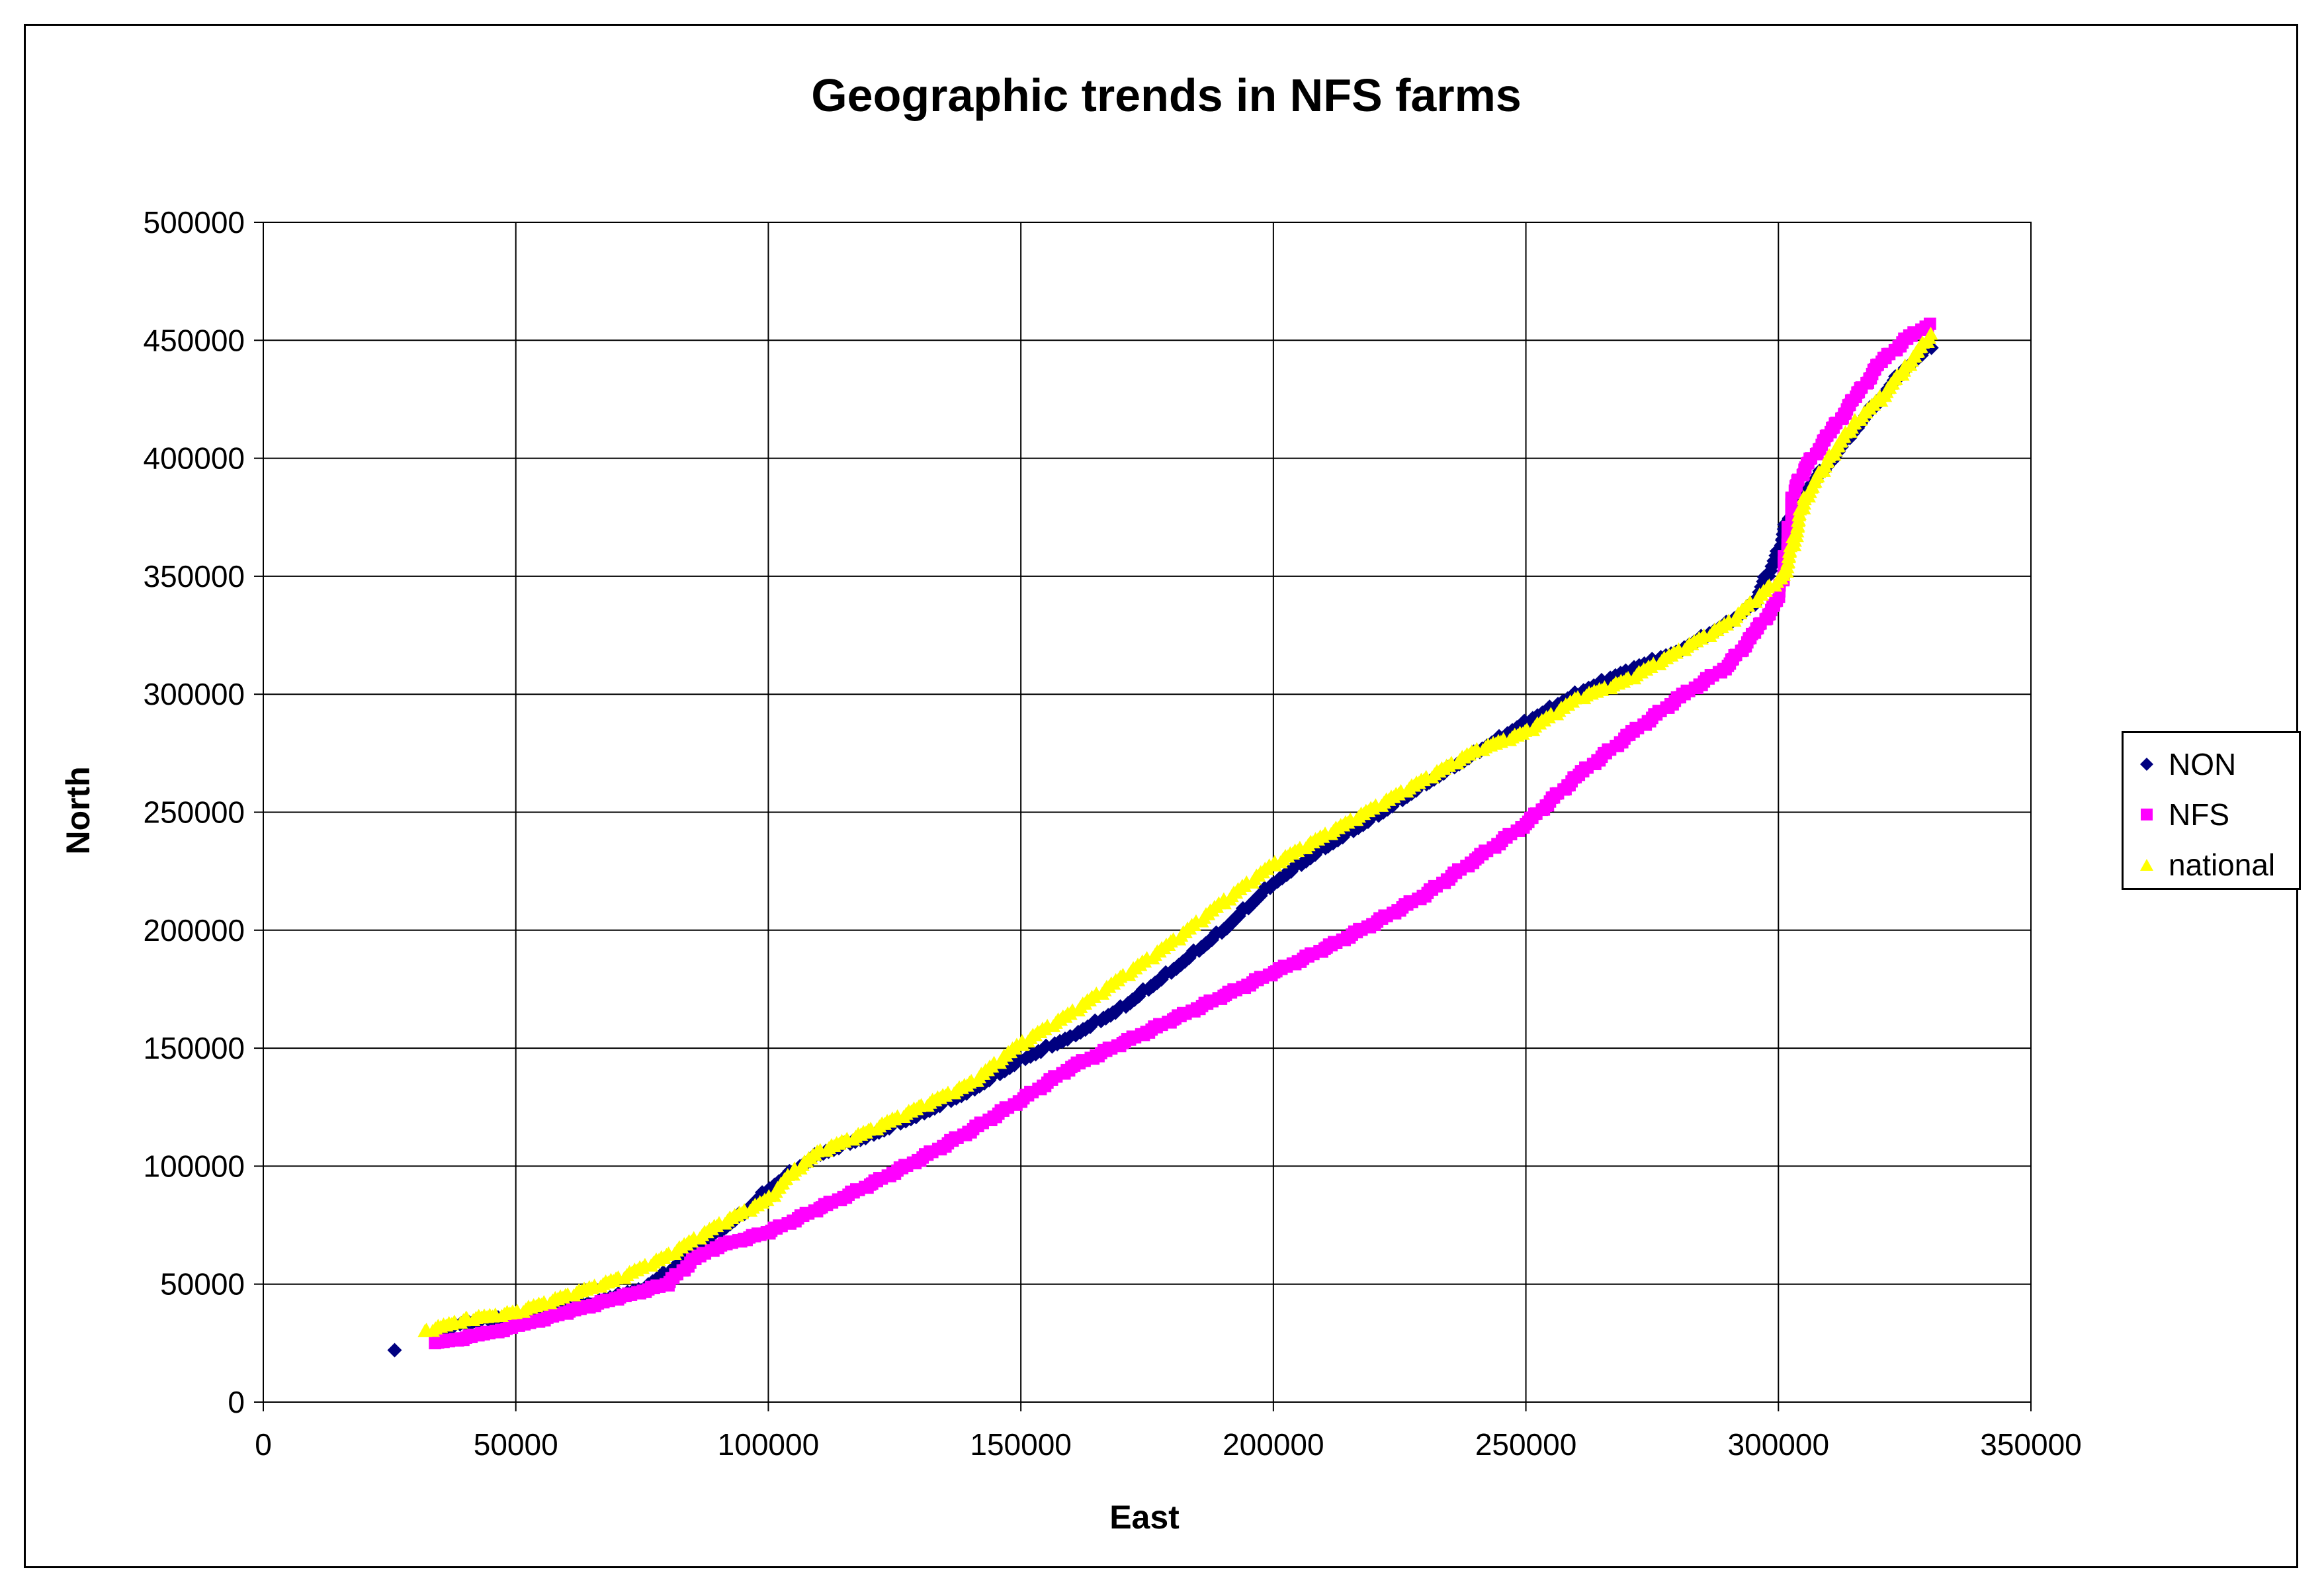 The height and width of the screenshot is (1592, 2324). I want to click on y-axis-label: North, so click(78, 810).